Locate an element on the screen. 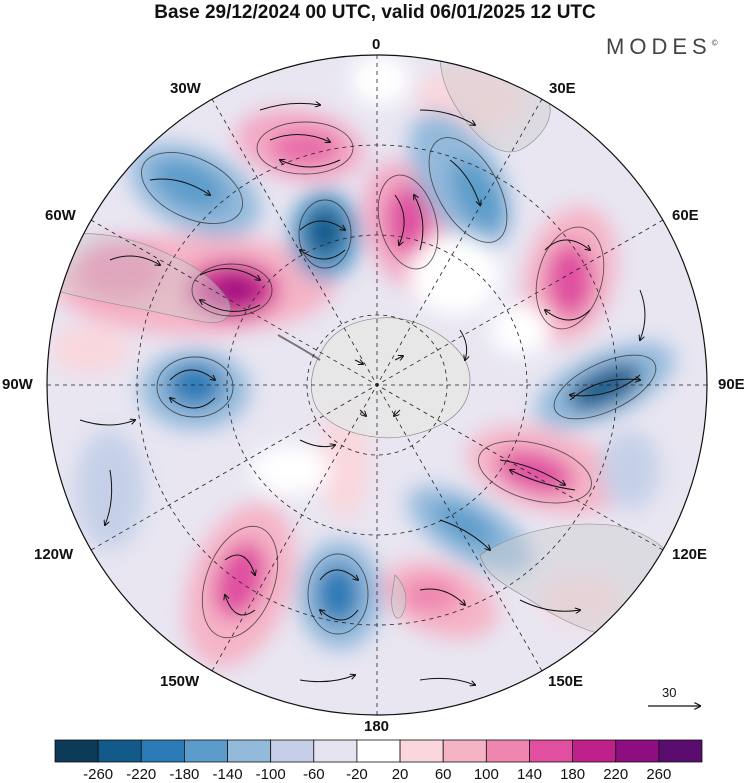 This screenshot has height=783, width=750. colorbar-tick-label: 260 is located at coordinates (659, 774).